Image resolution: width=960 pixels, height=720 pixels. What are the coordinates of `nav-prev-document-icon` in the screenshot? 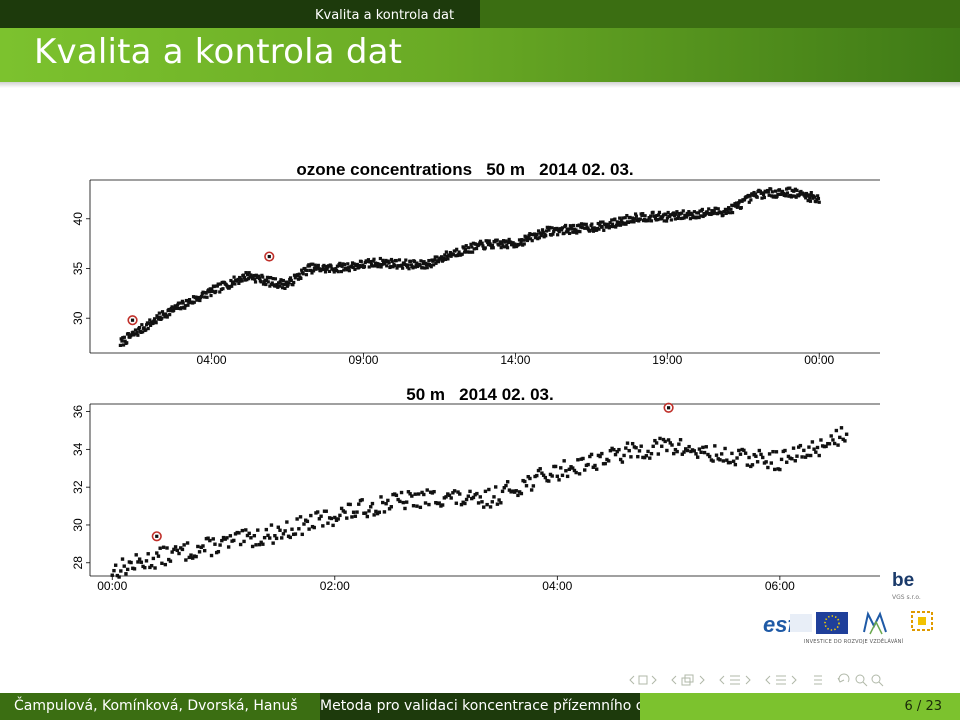 It's located at (768, 680).